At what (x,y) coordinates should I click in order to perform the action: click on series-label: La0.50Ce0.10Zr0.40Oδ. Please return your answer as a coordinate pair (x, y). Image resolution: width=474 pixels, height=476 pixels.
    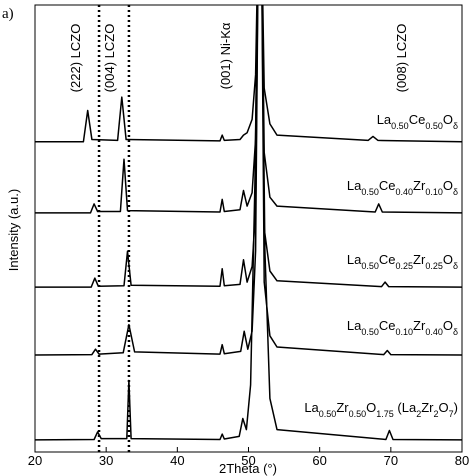
    Looking at the image, I should click on (402, 327).